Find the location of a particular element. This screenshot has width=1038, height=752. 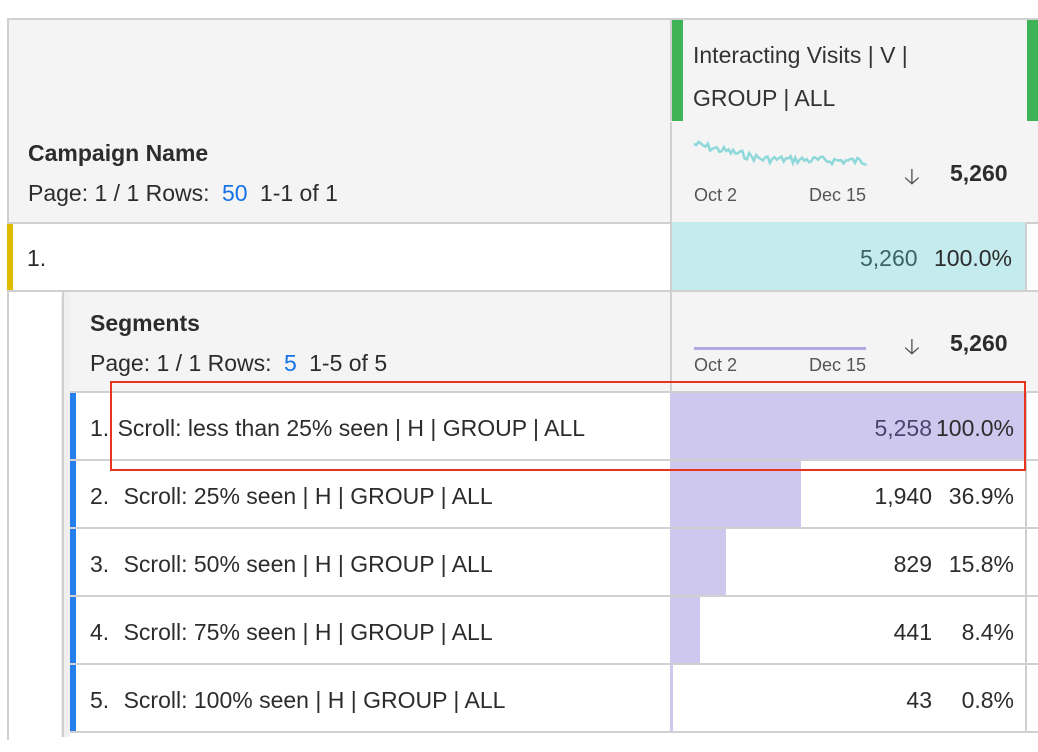

dimension-title: Campaign Name is located at coordinates (118, 153).